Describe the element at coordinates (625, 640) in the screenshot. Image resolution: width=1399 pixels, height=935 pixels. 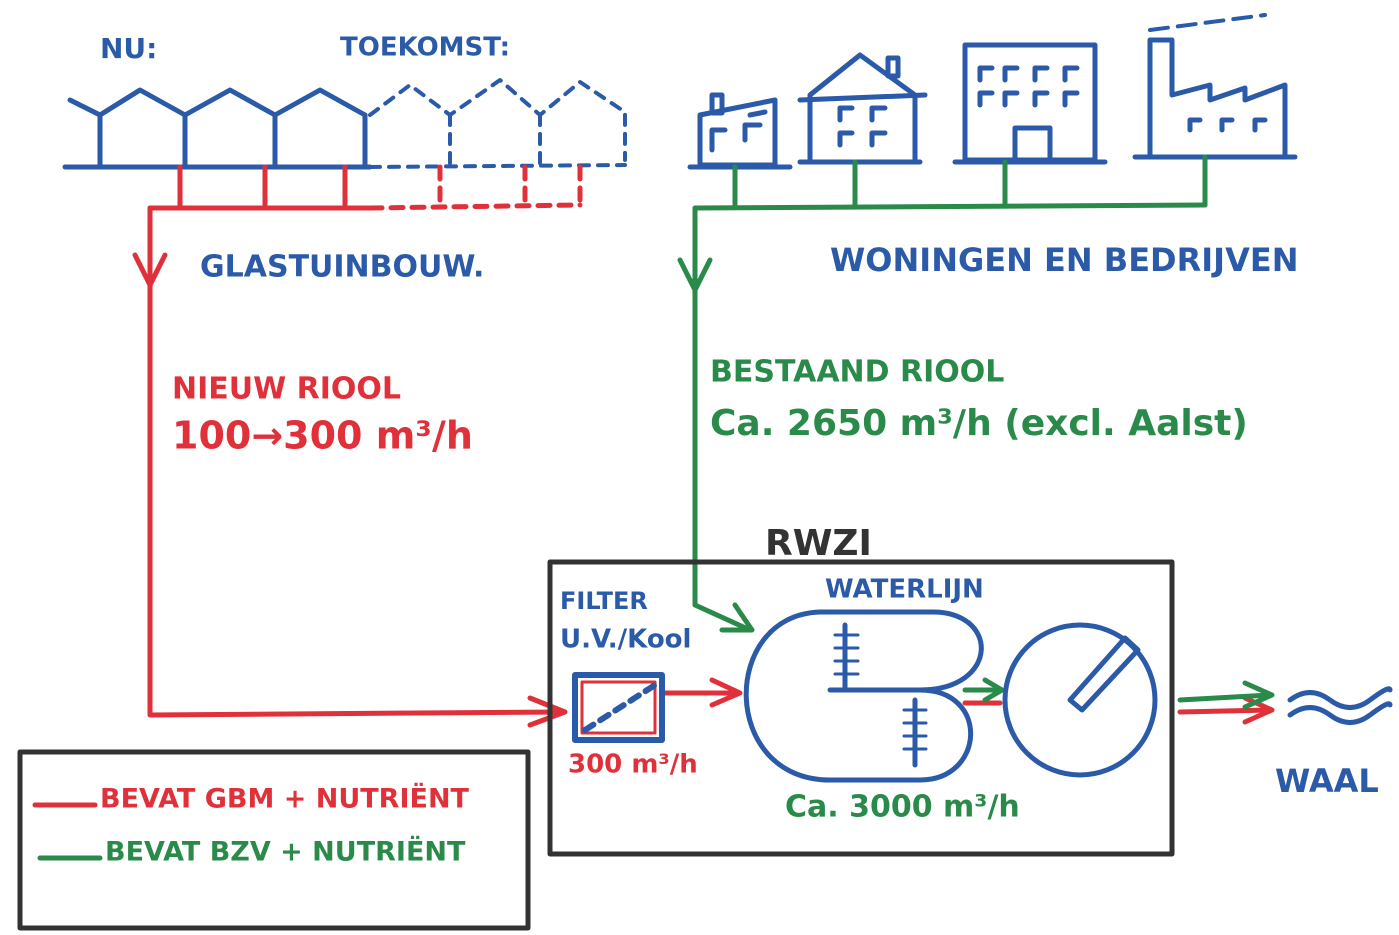
I see `label: U.V./Kool` at that location.